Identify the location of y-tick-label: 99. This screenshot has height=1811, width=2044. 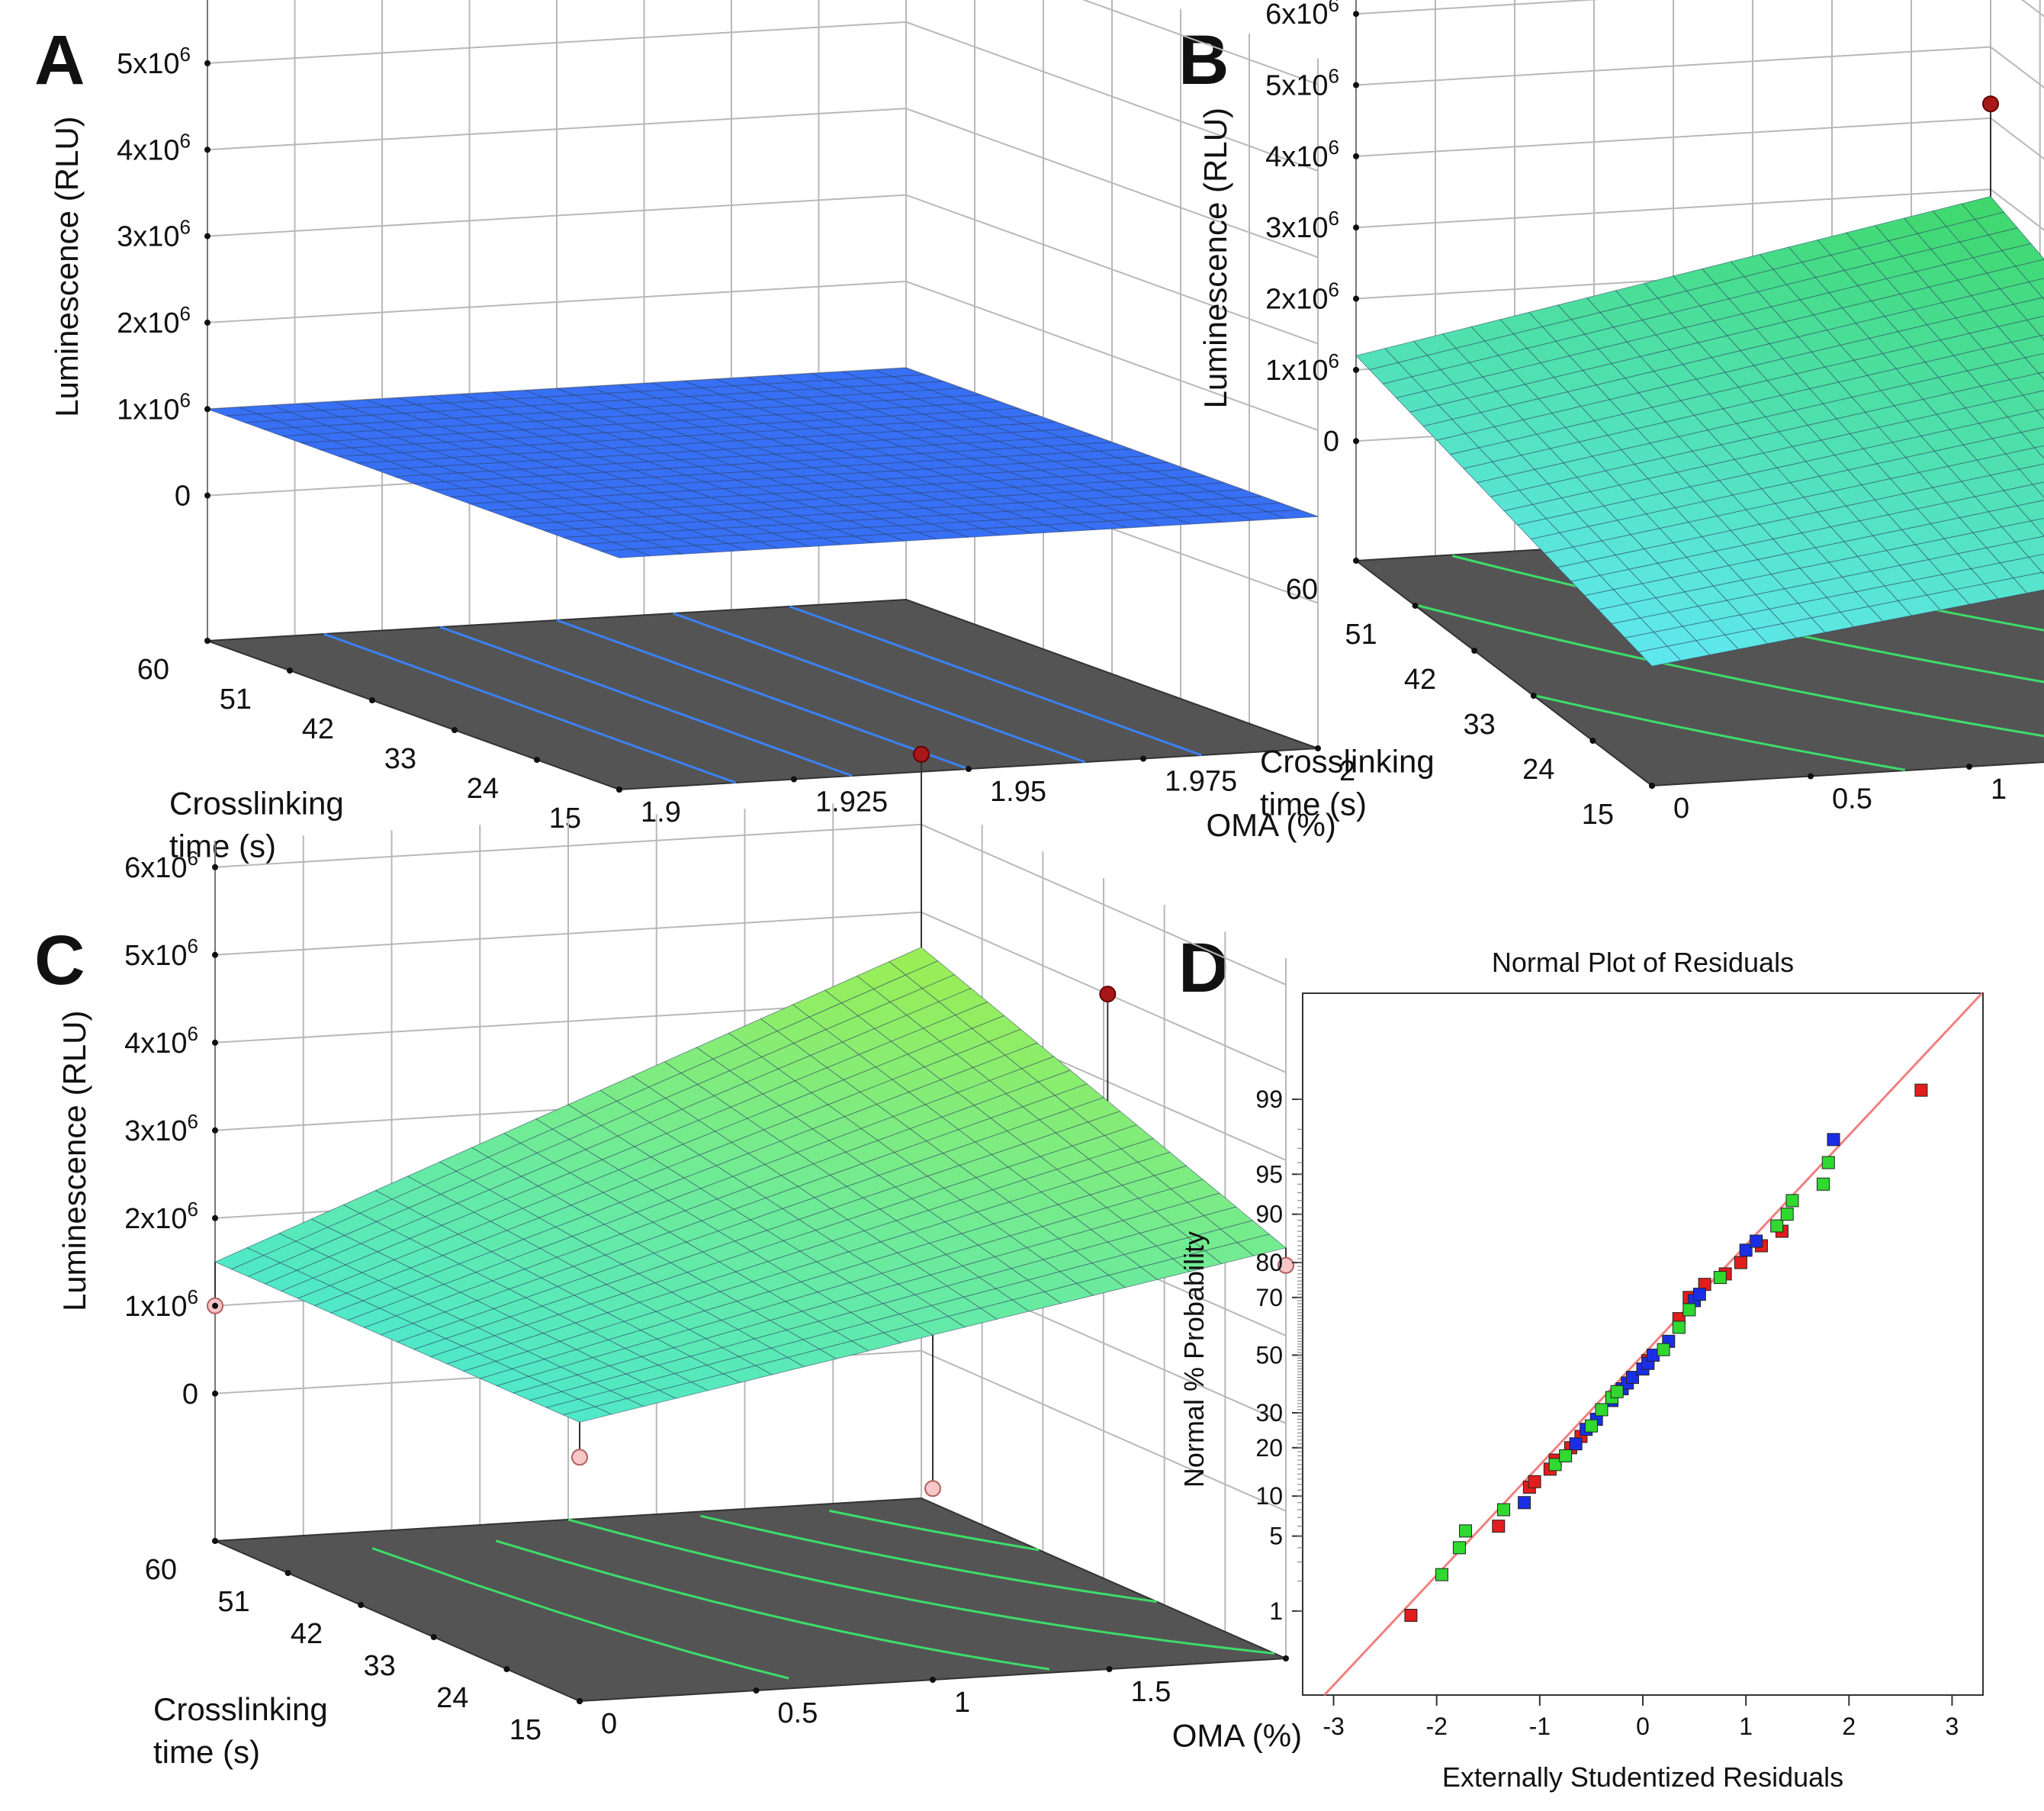
(1269, 1099).